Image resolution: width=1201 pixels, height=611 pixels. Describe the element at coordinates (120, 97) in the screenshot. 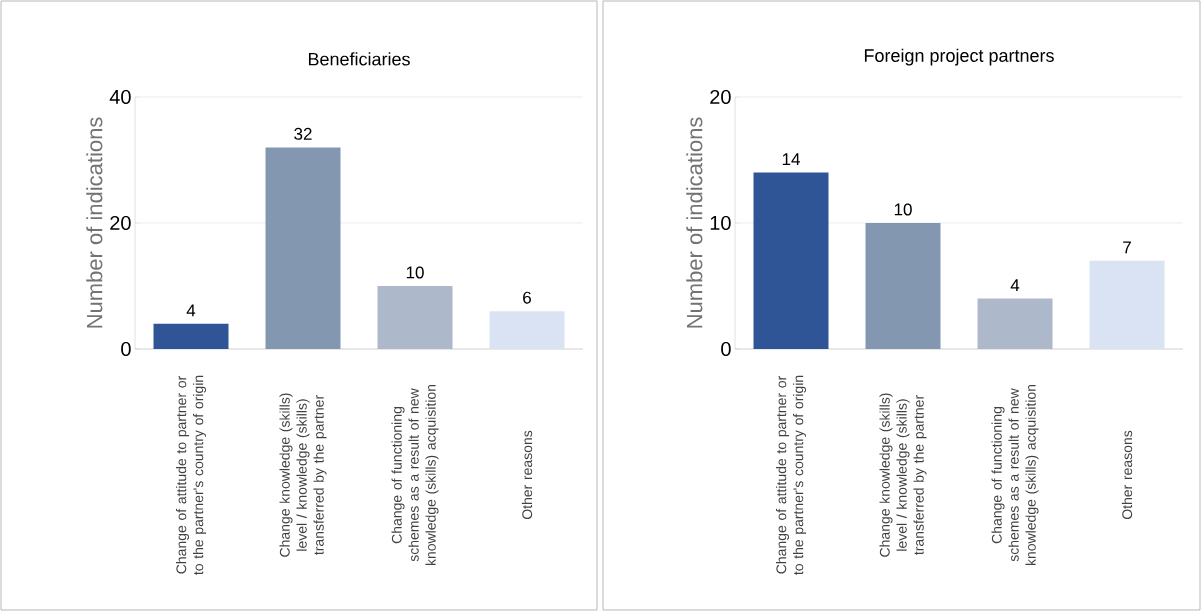

I see `y-tick-label: 40` at that location.